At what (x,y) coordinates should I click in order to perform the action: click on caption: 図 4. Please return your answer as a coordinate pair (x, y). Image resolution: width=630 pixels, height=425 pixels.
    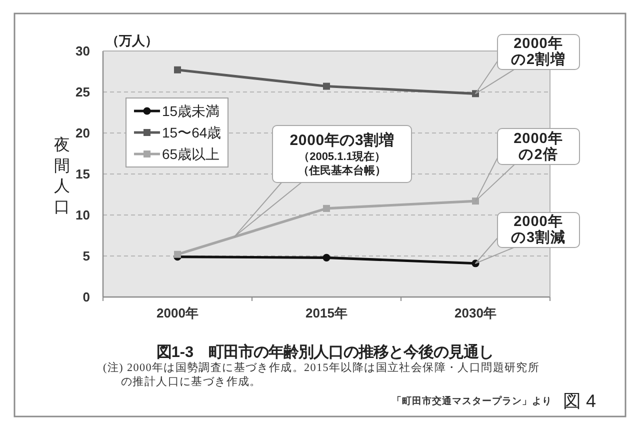
    Looking at the image, I should click on (579, 401).